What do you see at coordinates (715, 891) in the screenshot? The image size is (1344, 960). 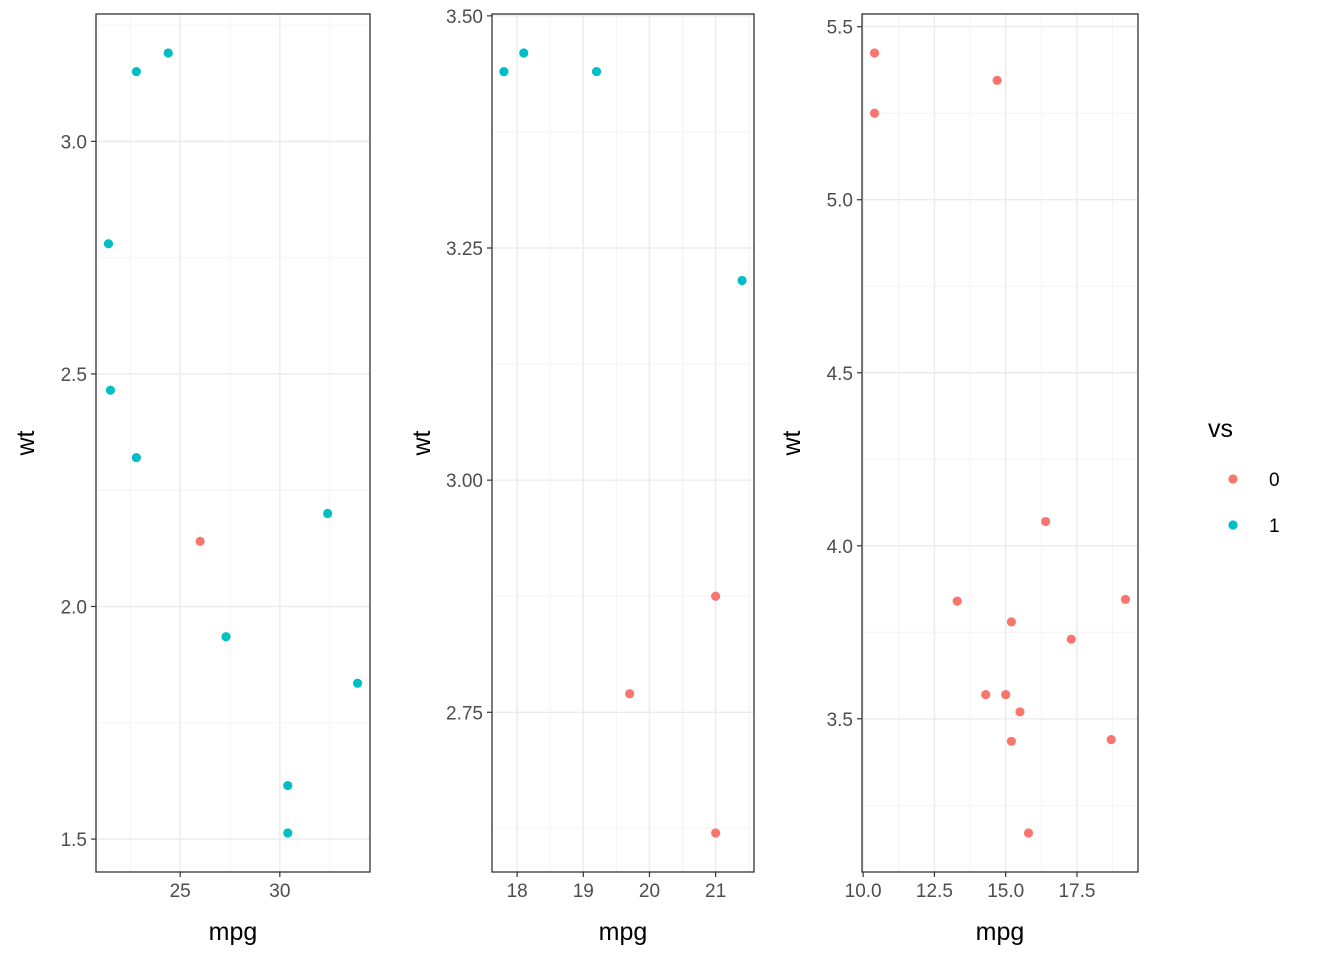 I see `x-tick-label: 21` at bounding box center [715, 891].